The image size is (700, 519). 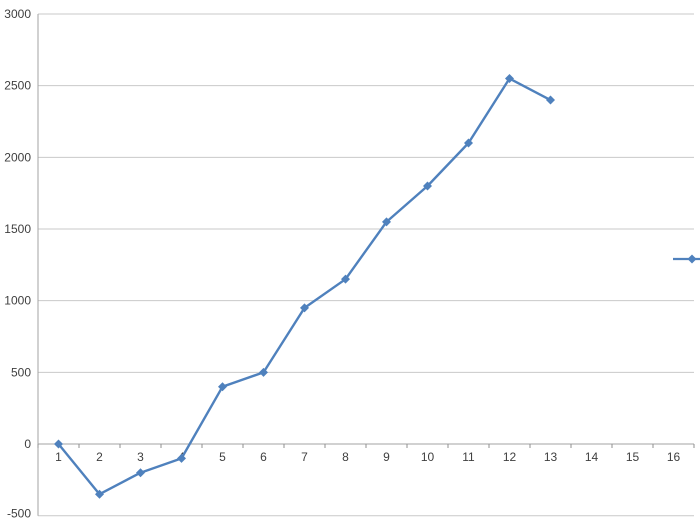 I want to click on x-tick-label: 13, so click(x=551, y=457).